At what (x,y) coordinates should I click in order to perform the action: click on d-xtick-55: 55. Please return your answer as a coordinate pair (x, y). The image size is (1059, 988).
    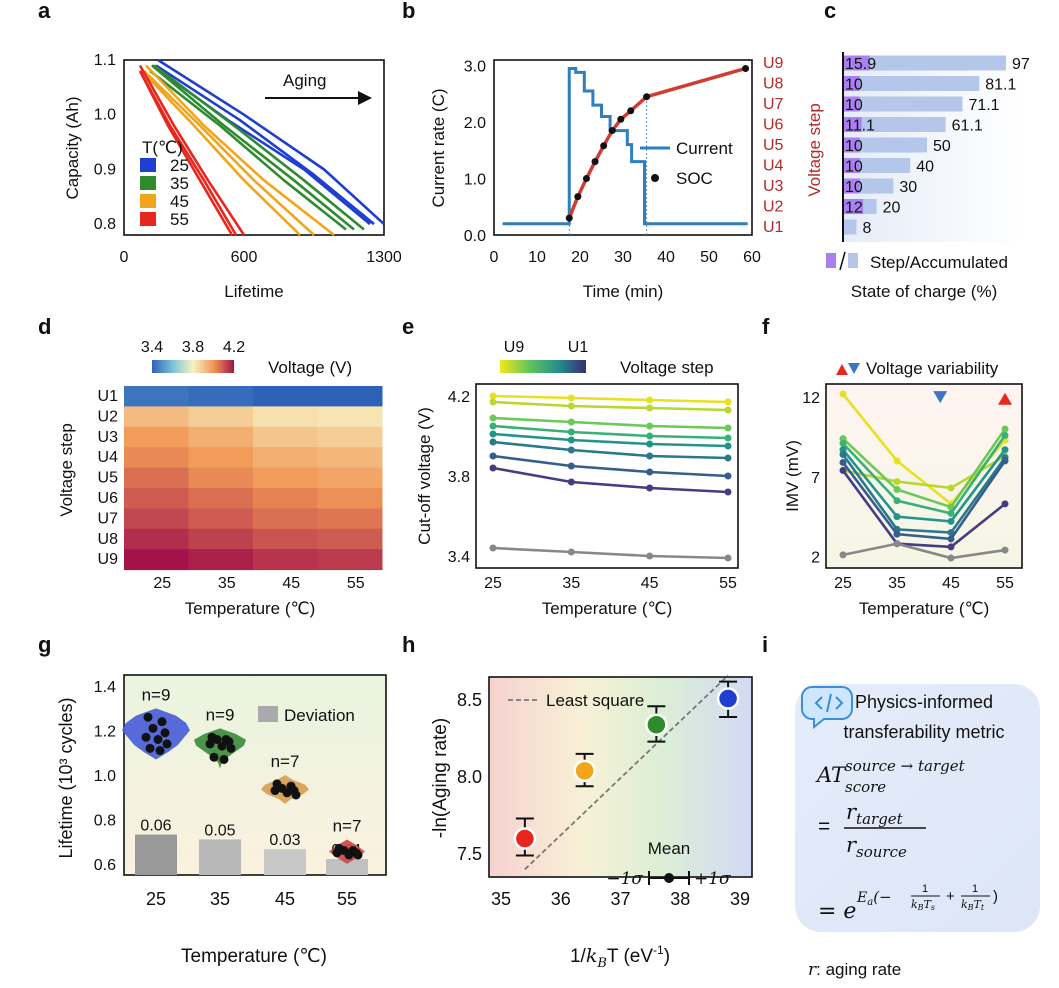
    Looking at the image, I should click on (356, 583).